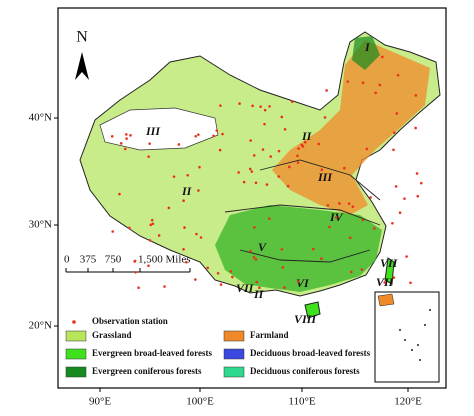 The image size is (474, 416). What do you see at coordinates (302, 211) in the screenshot?
I see `region-boundaries` at bounding box center [302, 211].